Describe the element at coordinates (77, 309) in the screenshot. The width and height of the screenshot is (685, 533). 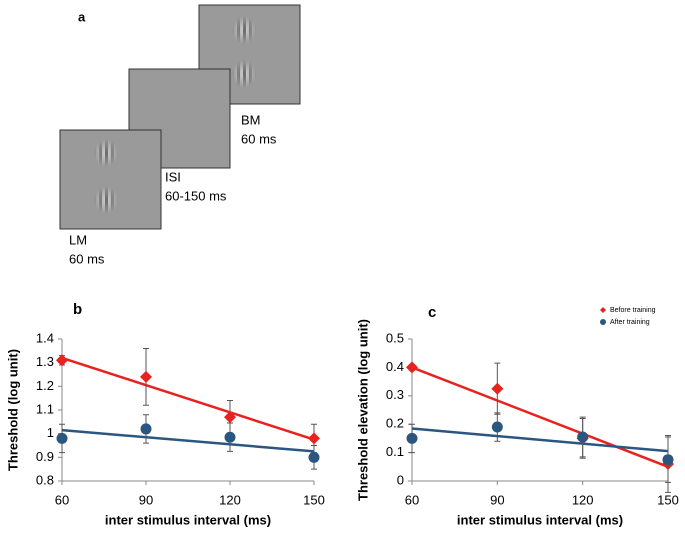
I see `panel-label: b` at that location.